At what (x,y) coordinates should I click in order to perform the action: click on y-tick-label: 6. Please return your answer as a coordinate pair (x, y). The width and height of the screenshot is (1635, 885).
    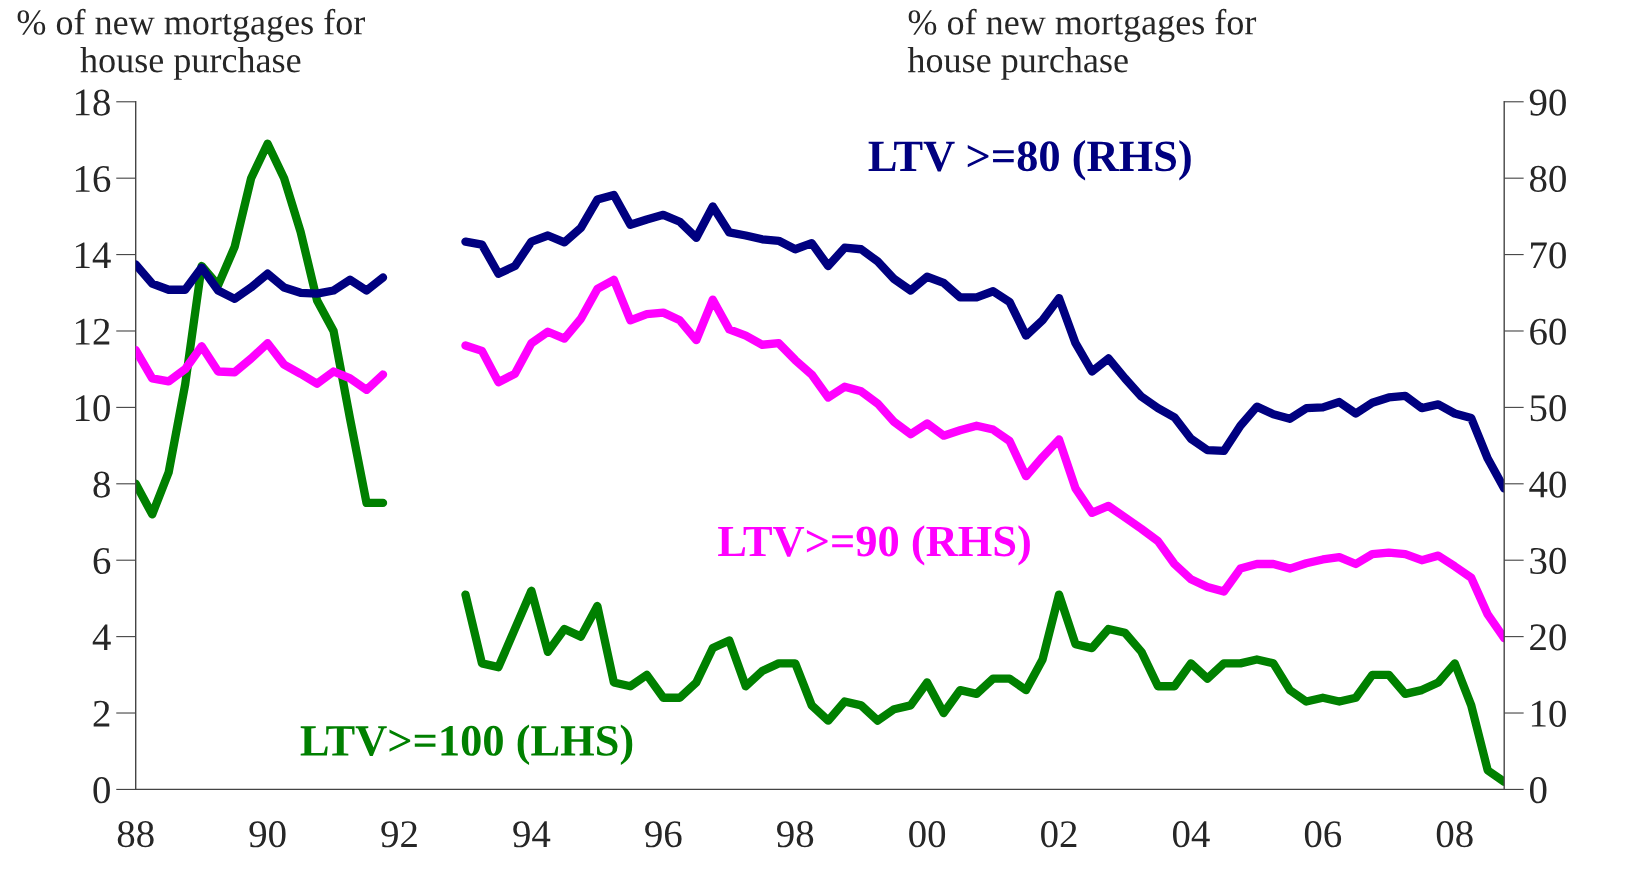
    Looking at the image, I should click on (102, 561).